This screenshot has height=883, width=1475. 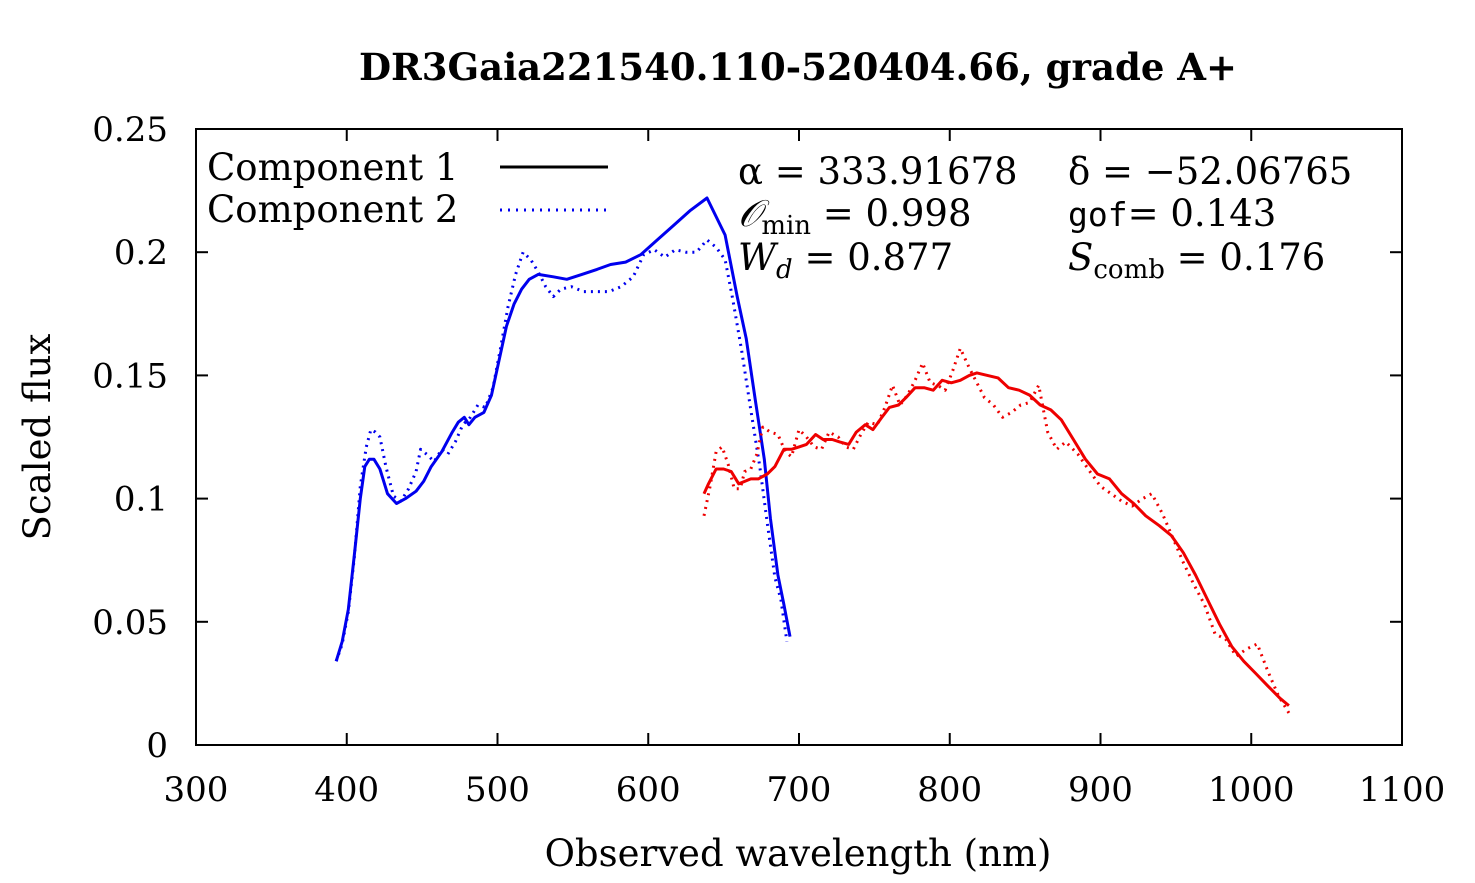 I want to click on scomb-subscript: comb, so click(x=1129, y=270).